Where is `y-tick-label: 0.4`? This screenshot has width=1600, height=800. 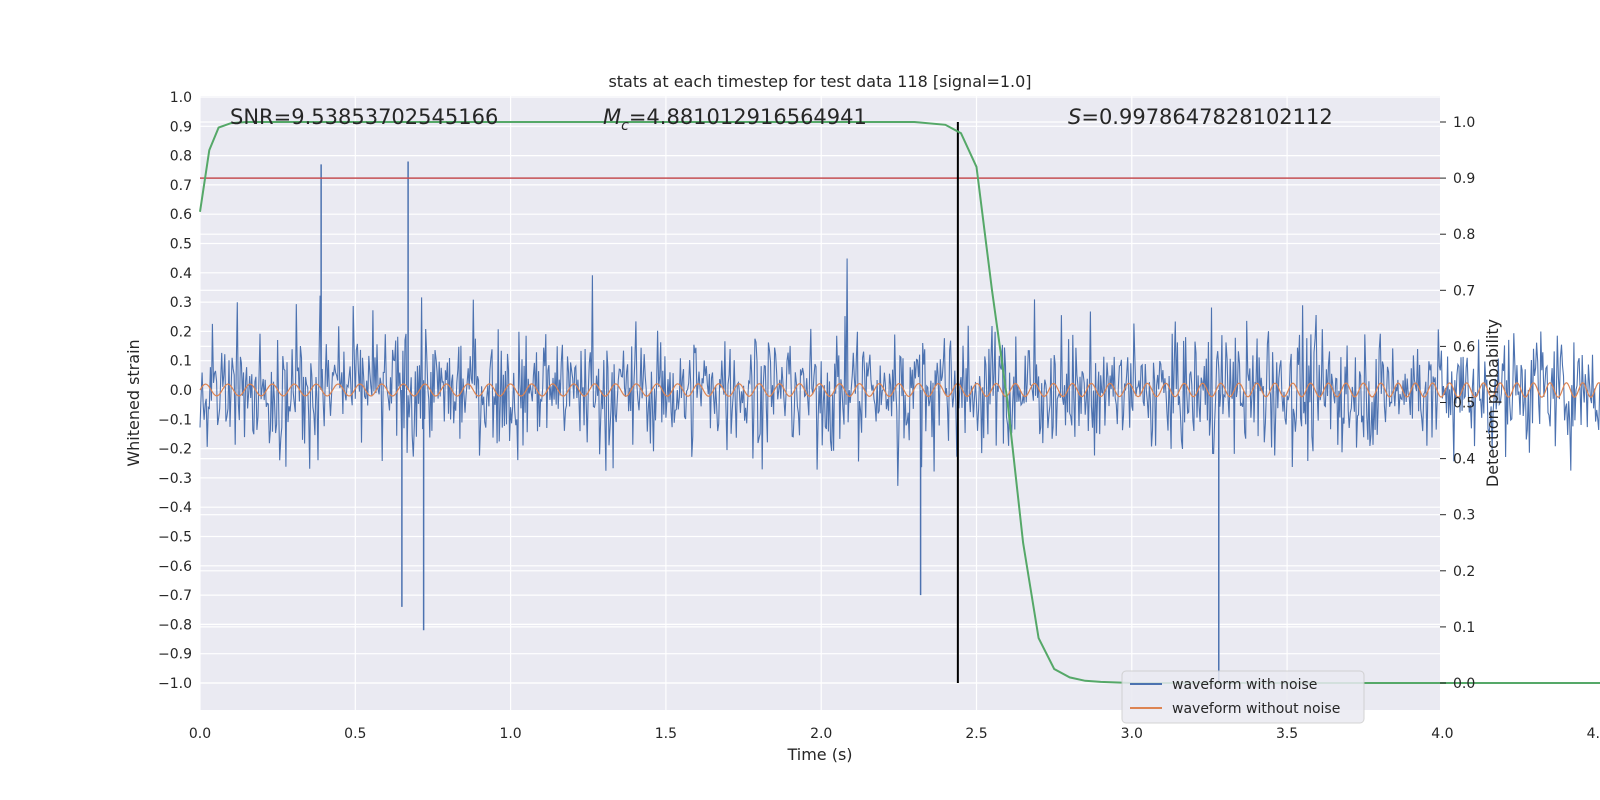
y-tick-label: 0.4 is located at coordinates (181, 274).